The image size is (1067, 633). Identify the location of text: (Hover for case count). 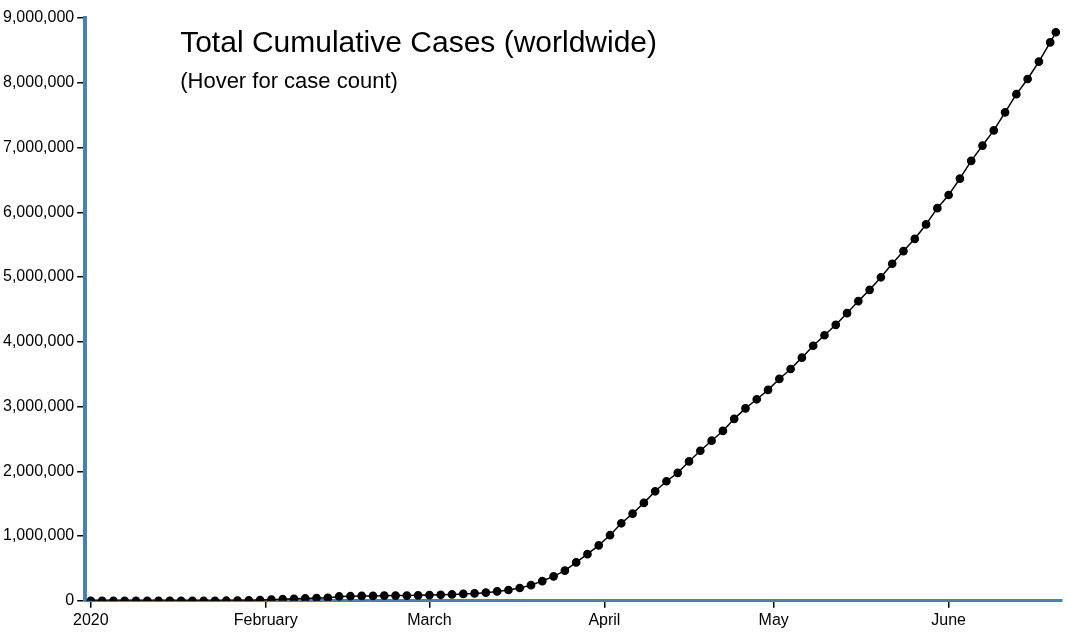
(289, 80).